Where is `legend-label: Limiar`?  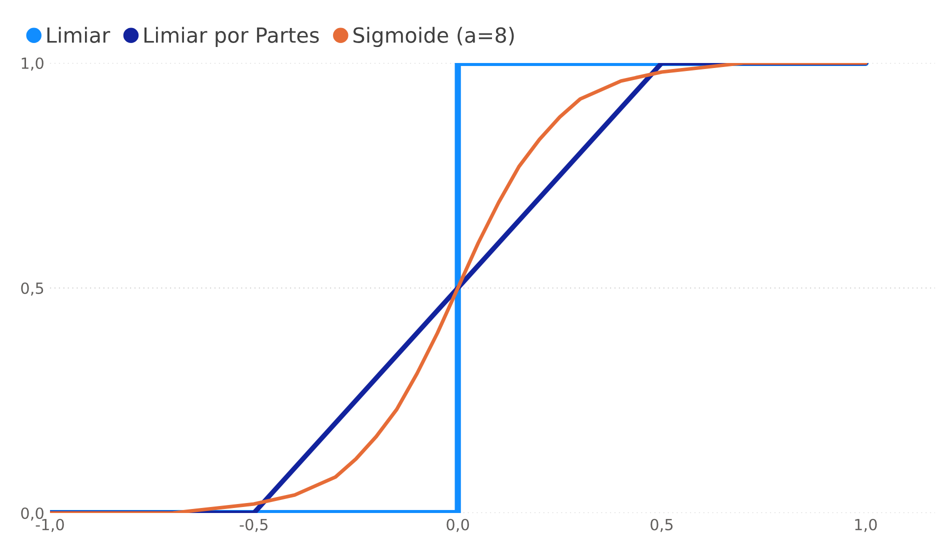
legend-label: Limiar is located at coordinates (78, 34).